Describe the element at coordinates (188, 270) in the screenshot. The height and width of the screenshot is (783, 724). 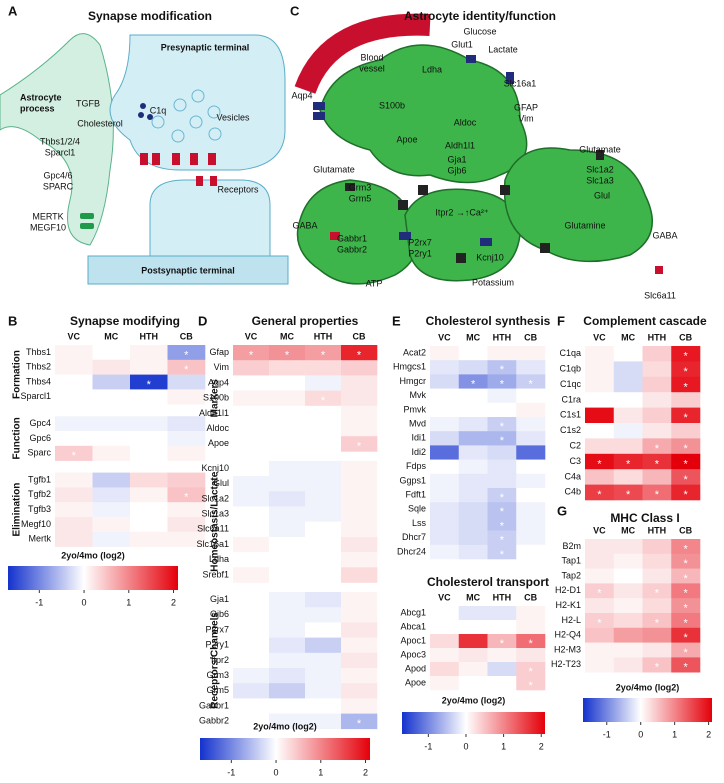
I see `diagram-label: Postsynaptic terminal` at that location.